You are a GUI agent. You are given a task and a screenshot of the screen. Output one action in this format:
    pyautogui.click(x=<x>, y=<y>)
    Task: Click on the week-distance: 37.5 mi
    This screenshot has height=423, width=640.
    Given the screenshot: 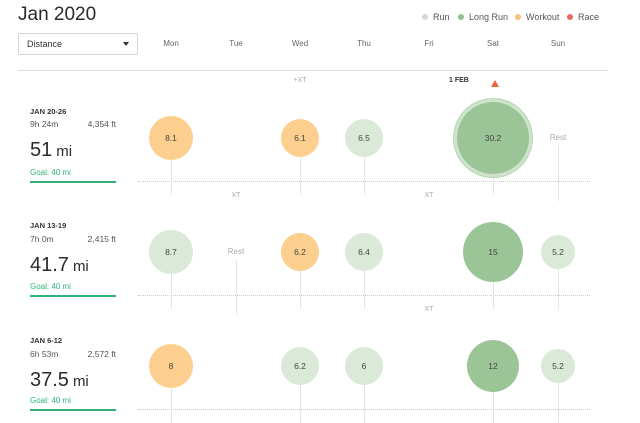 What is the action you would take?
    pyautogui.click(x=59, y=380)
    